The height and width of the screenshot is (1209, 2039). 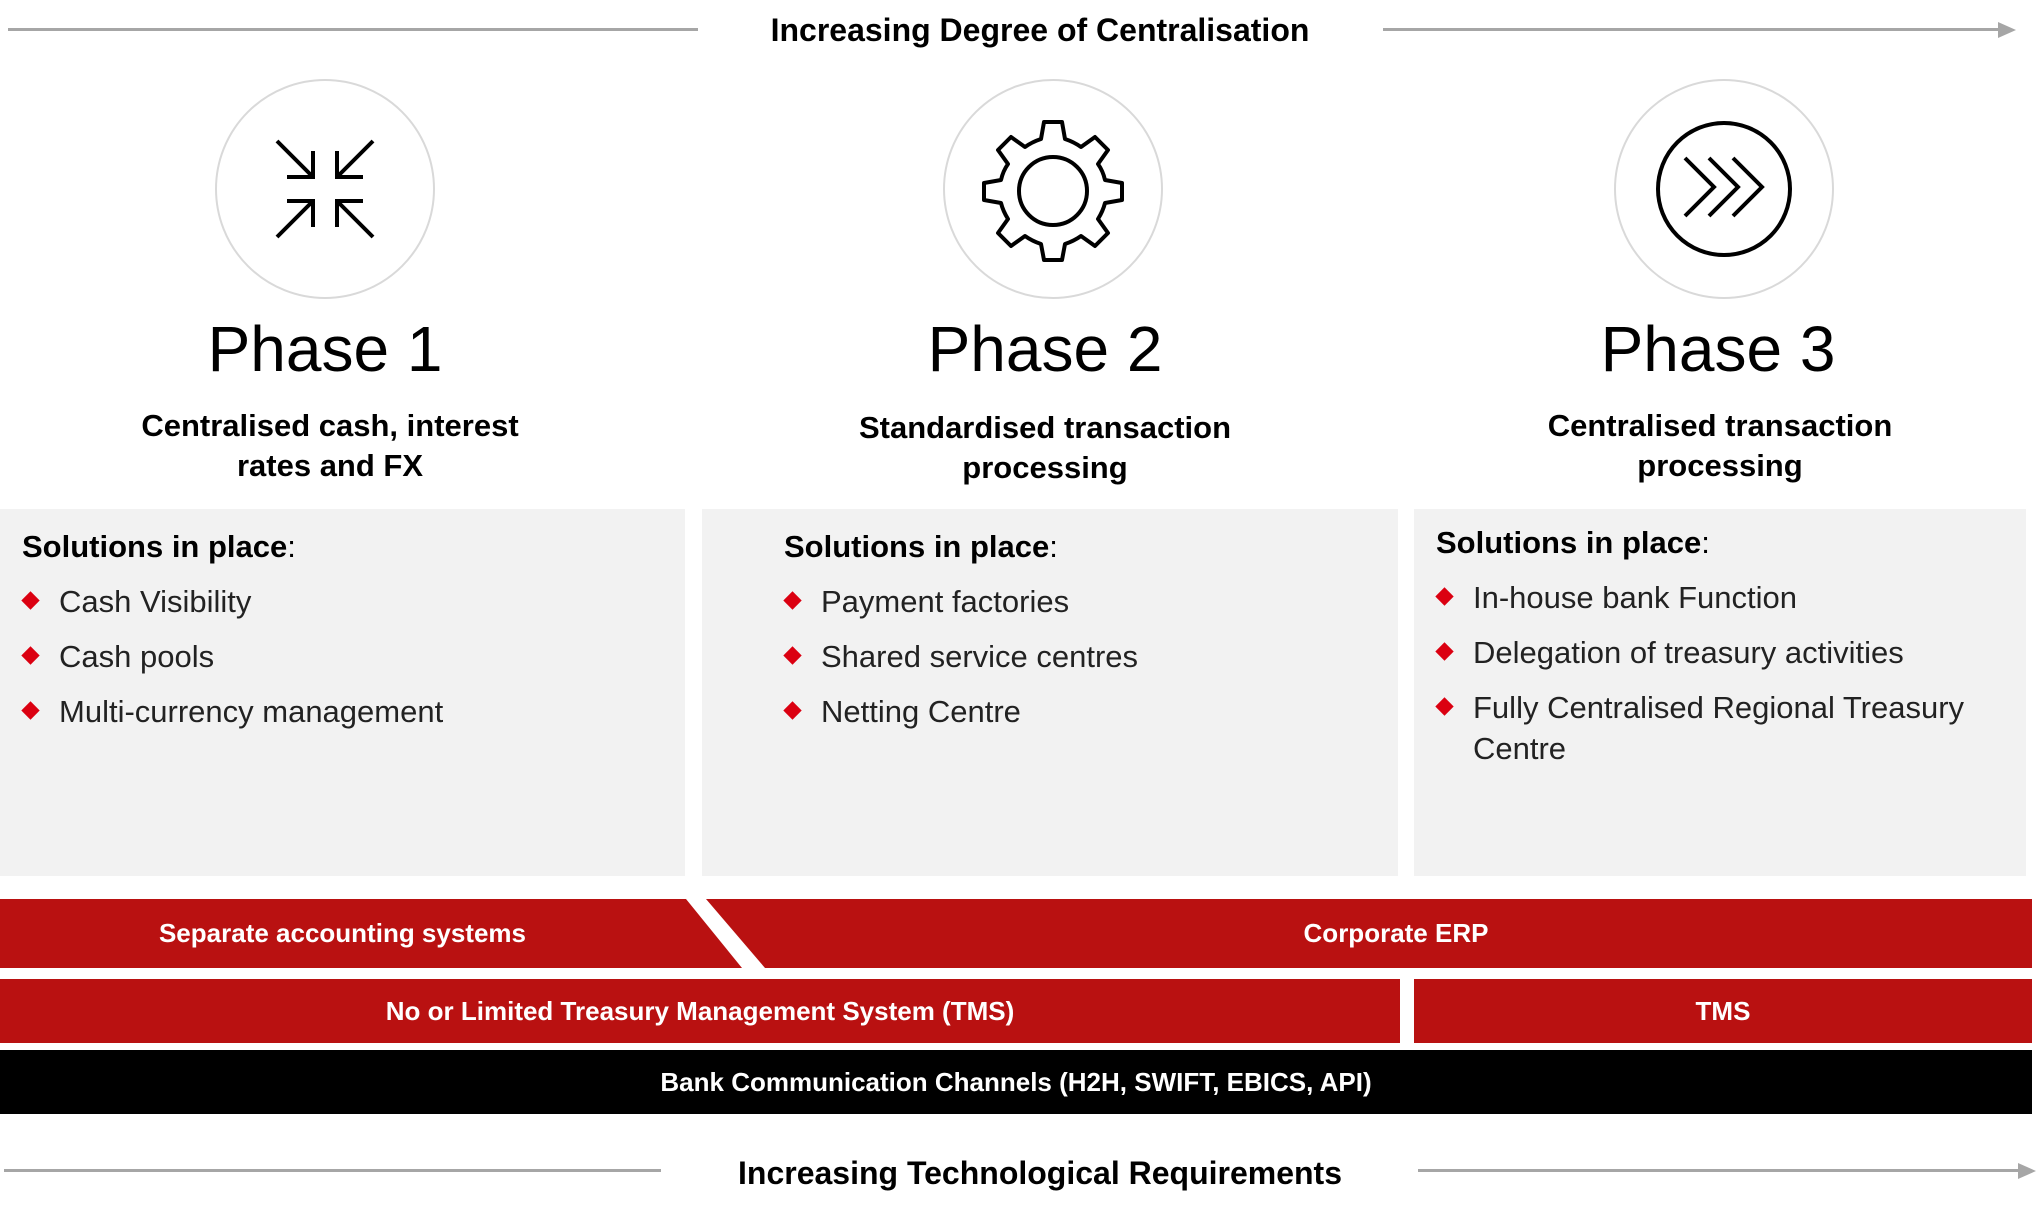 I want to click on corporate-erp-shape, so click(x=1369, y=933).